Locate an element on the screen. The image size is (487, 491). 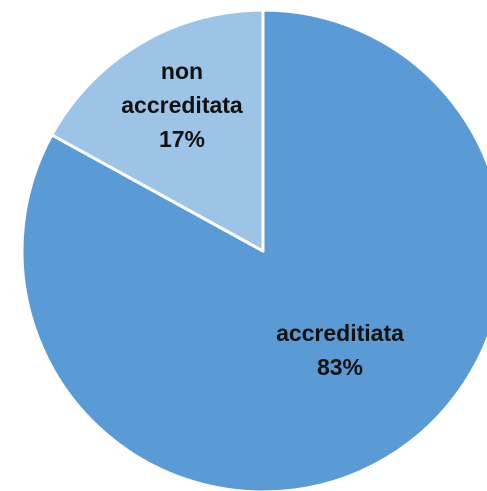
value-label: 83% is located at coordinates (340, 367).